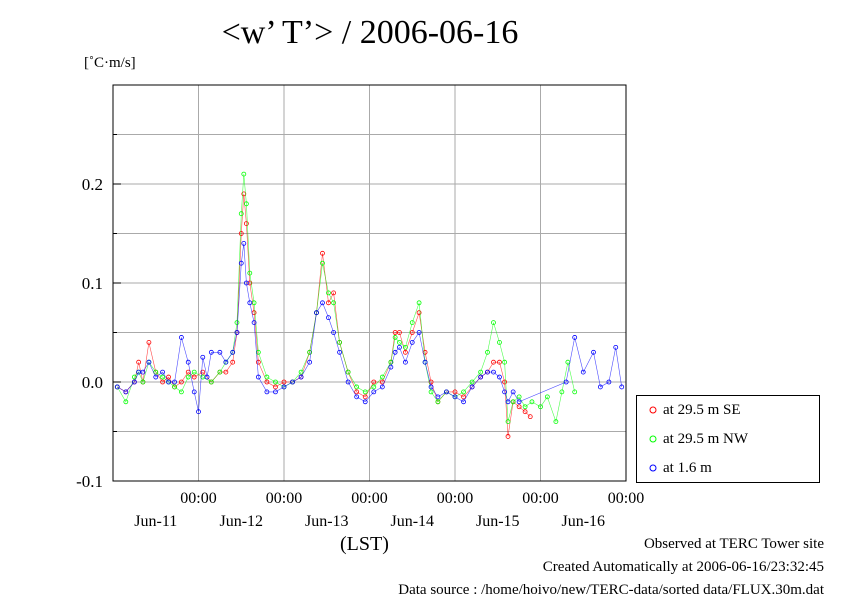  I want to click on legend-item-se: at 29.5 m SE, so click(728, 410).